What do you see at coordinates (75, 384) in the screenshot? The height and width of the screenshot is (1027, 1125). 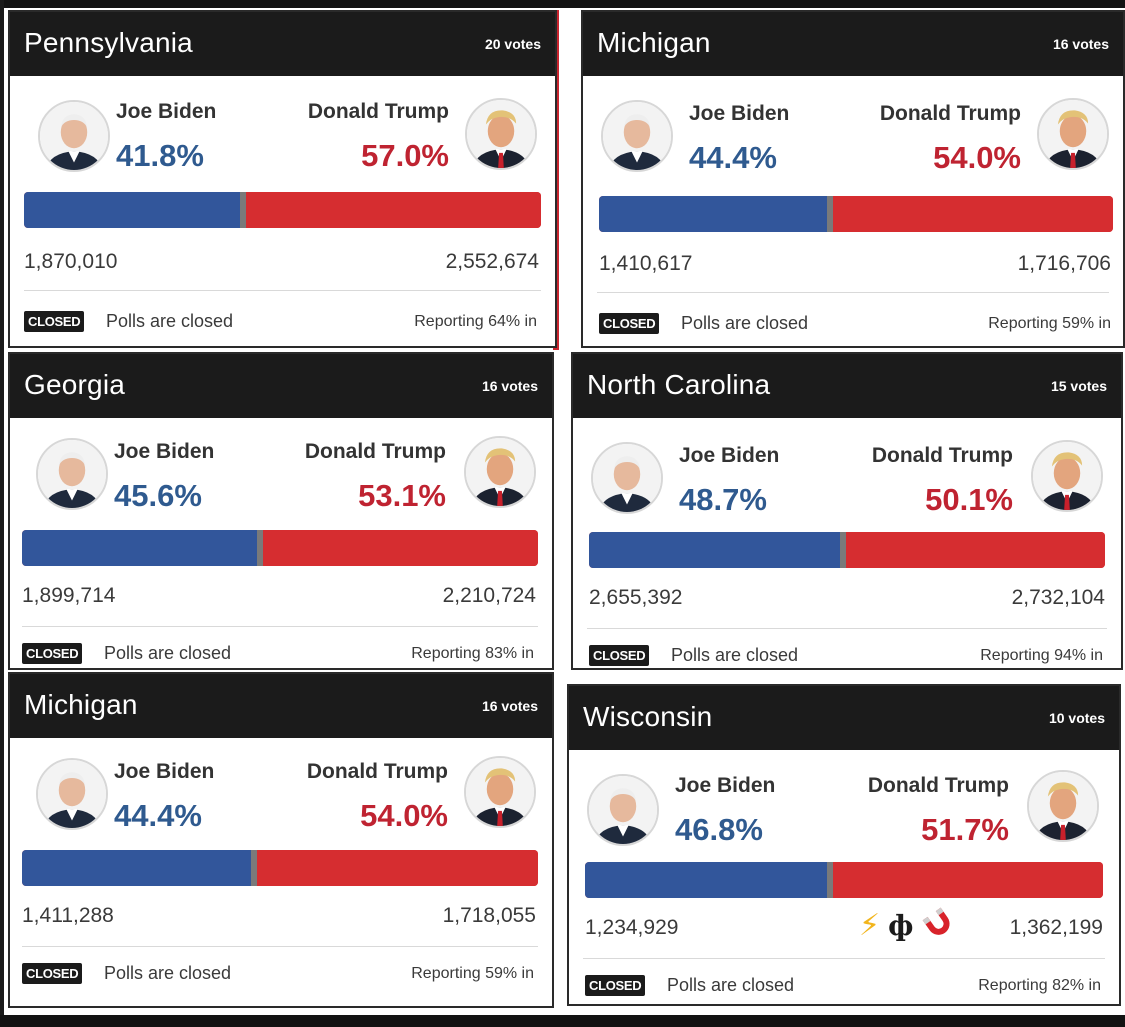 I see `state-name: Georgia` at bounding box center [75, 384].